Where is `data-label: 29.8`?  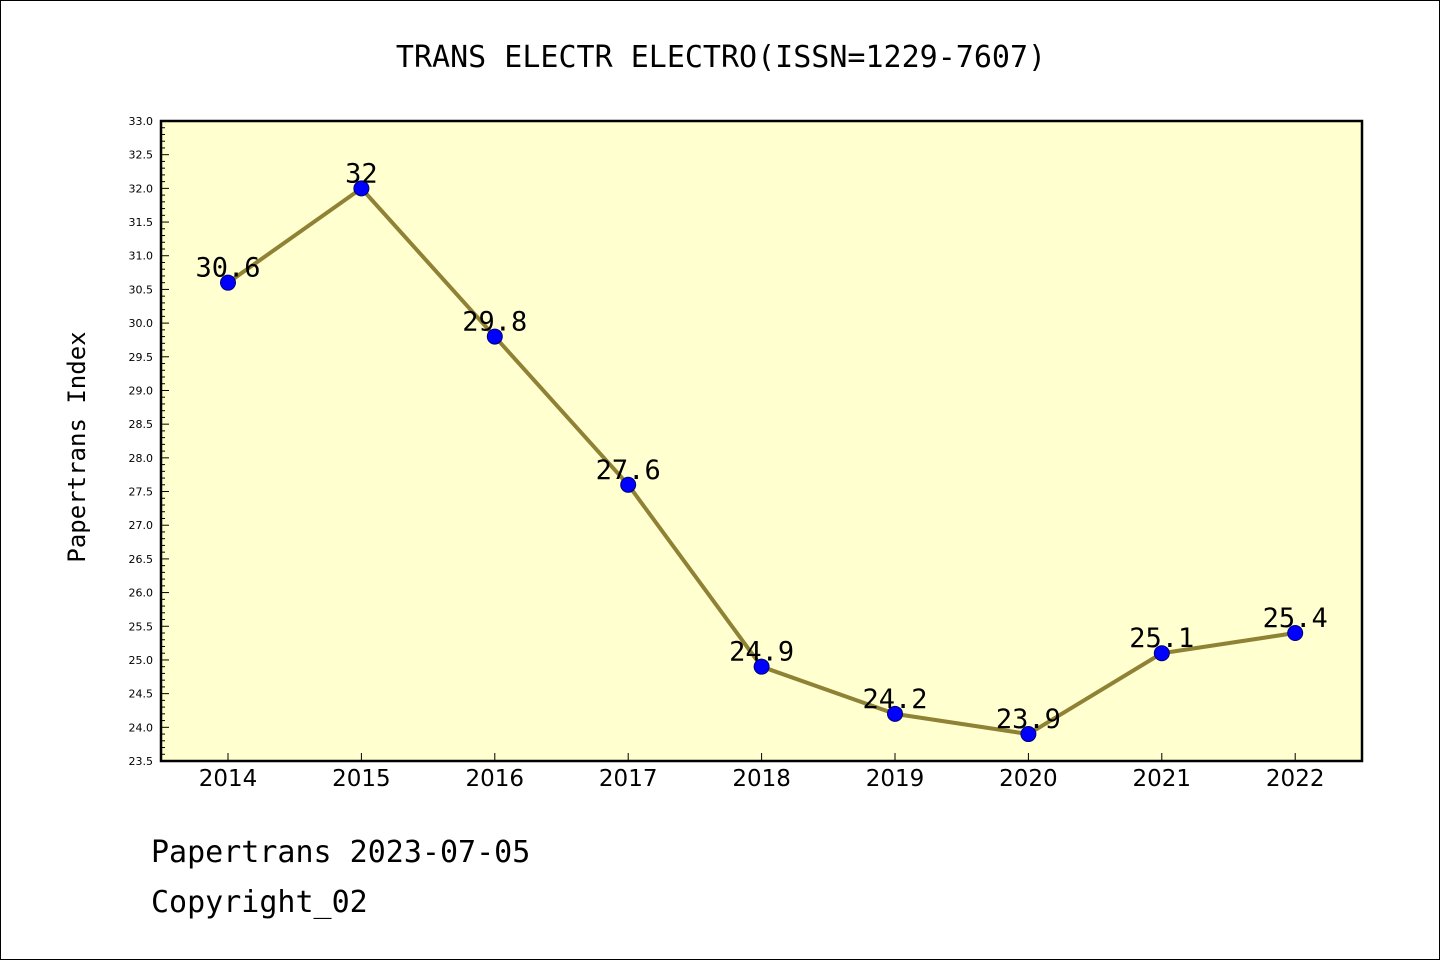
data-label: 29.8 is located at coordinates (494, 322).